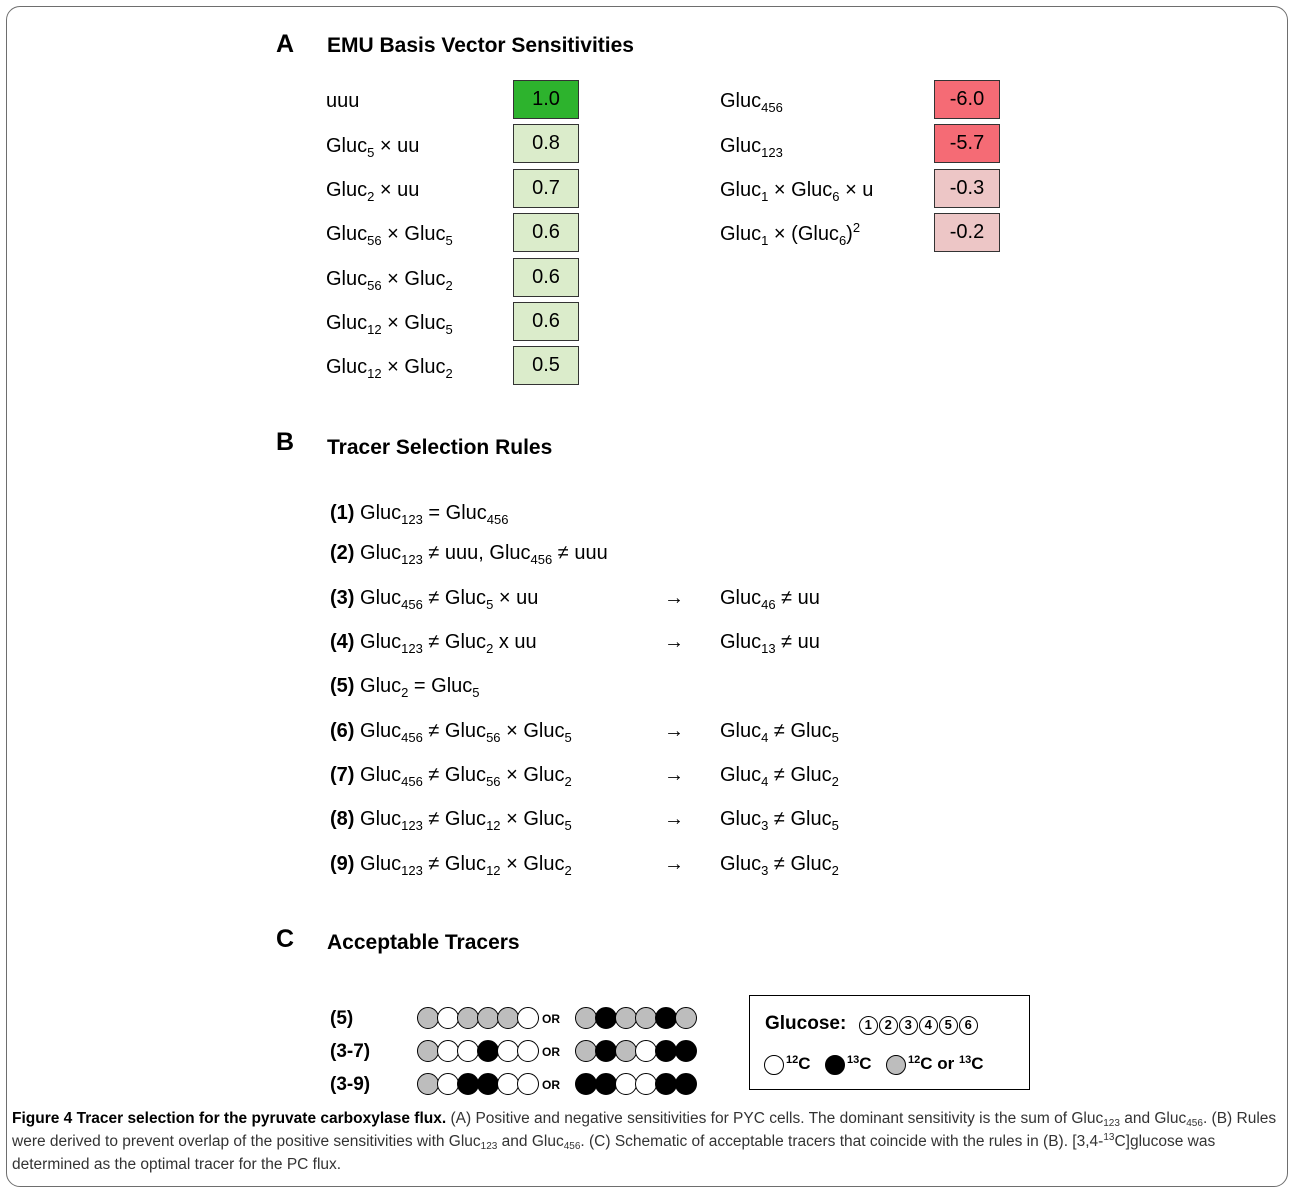 Image resolution: width=1292 pixels, height=1191 pixels. What do you see at coordinates (546, 188) in the screenshot?
I see `positive-sensitivity-cell: 0.7` at bounding box center [546, 188].